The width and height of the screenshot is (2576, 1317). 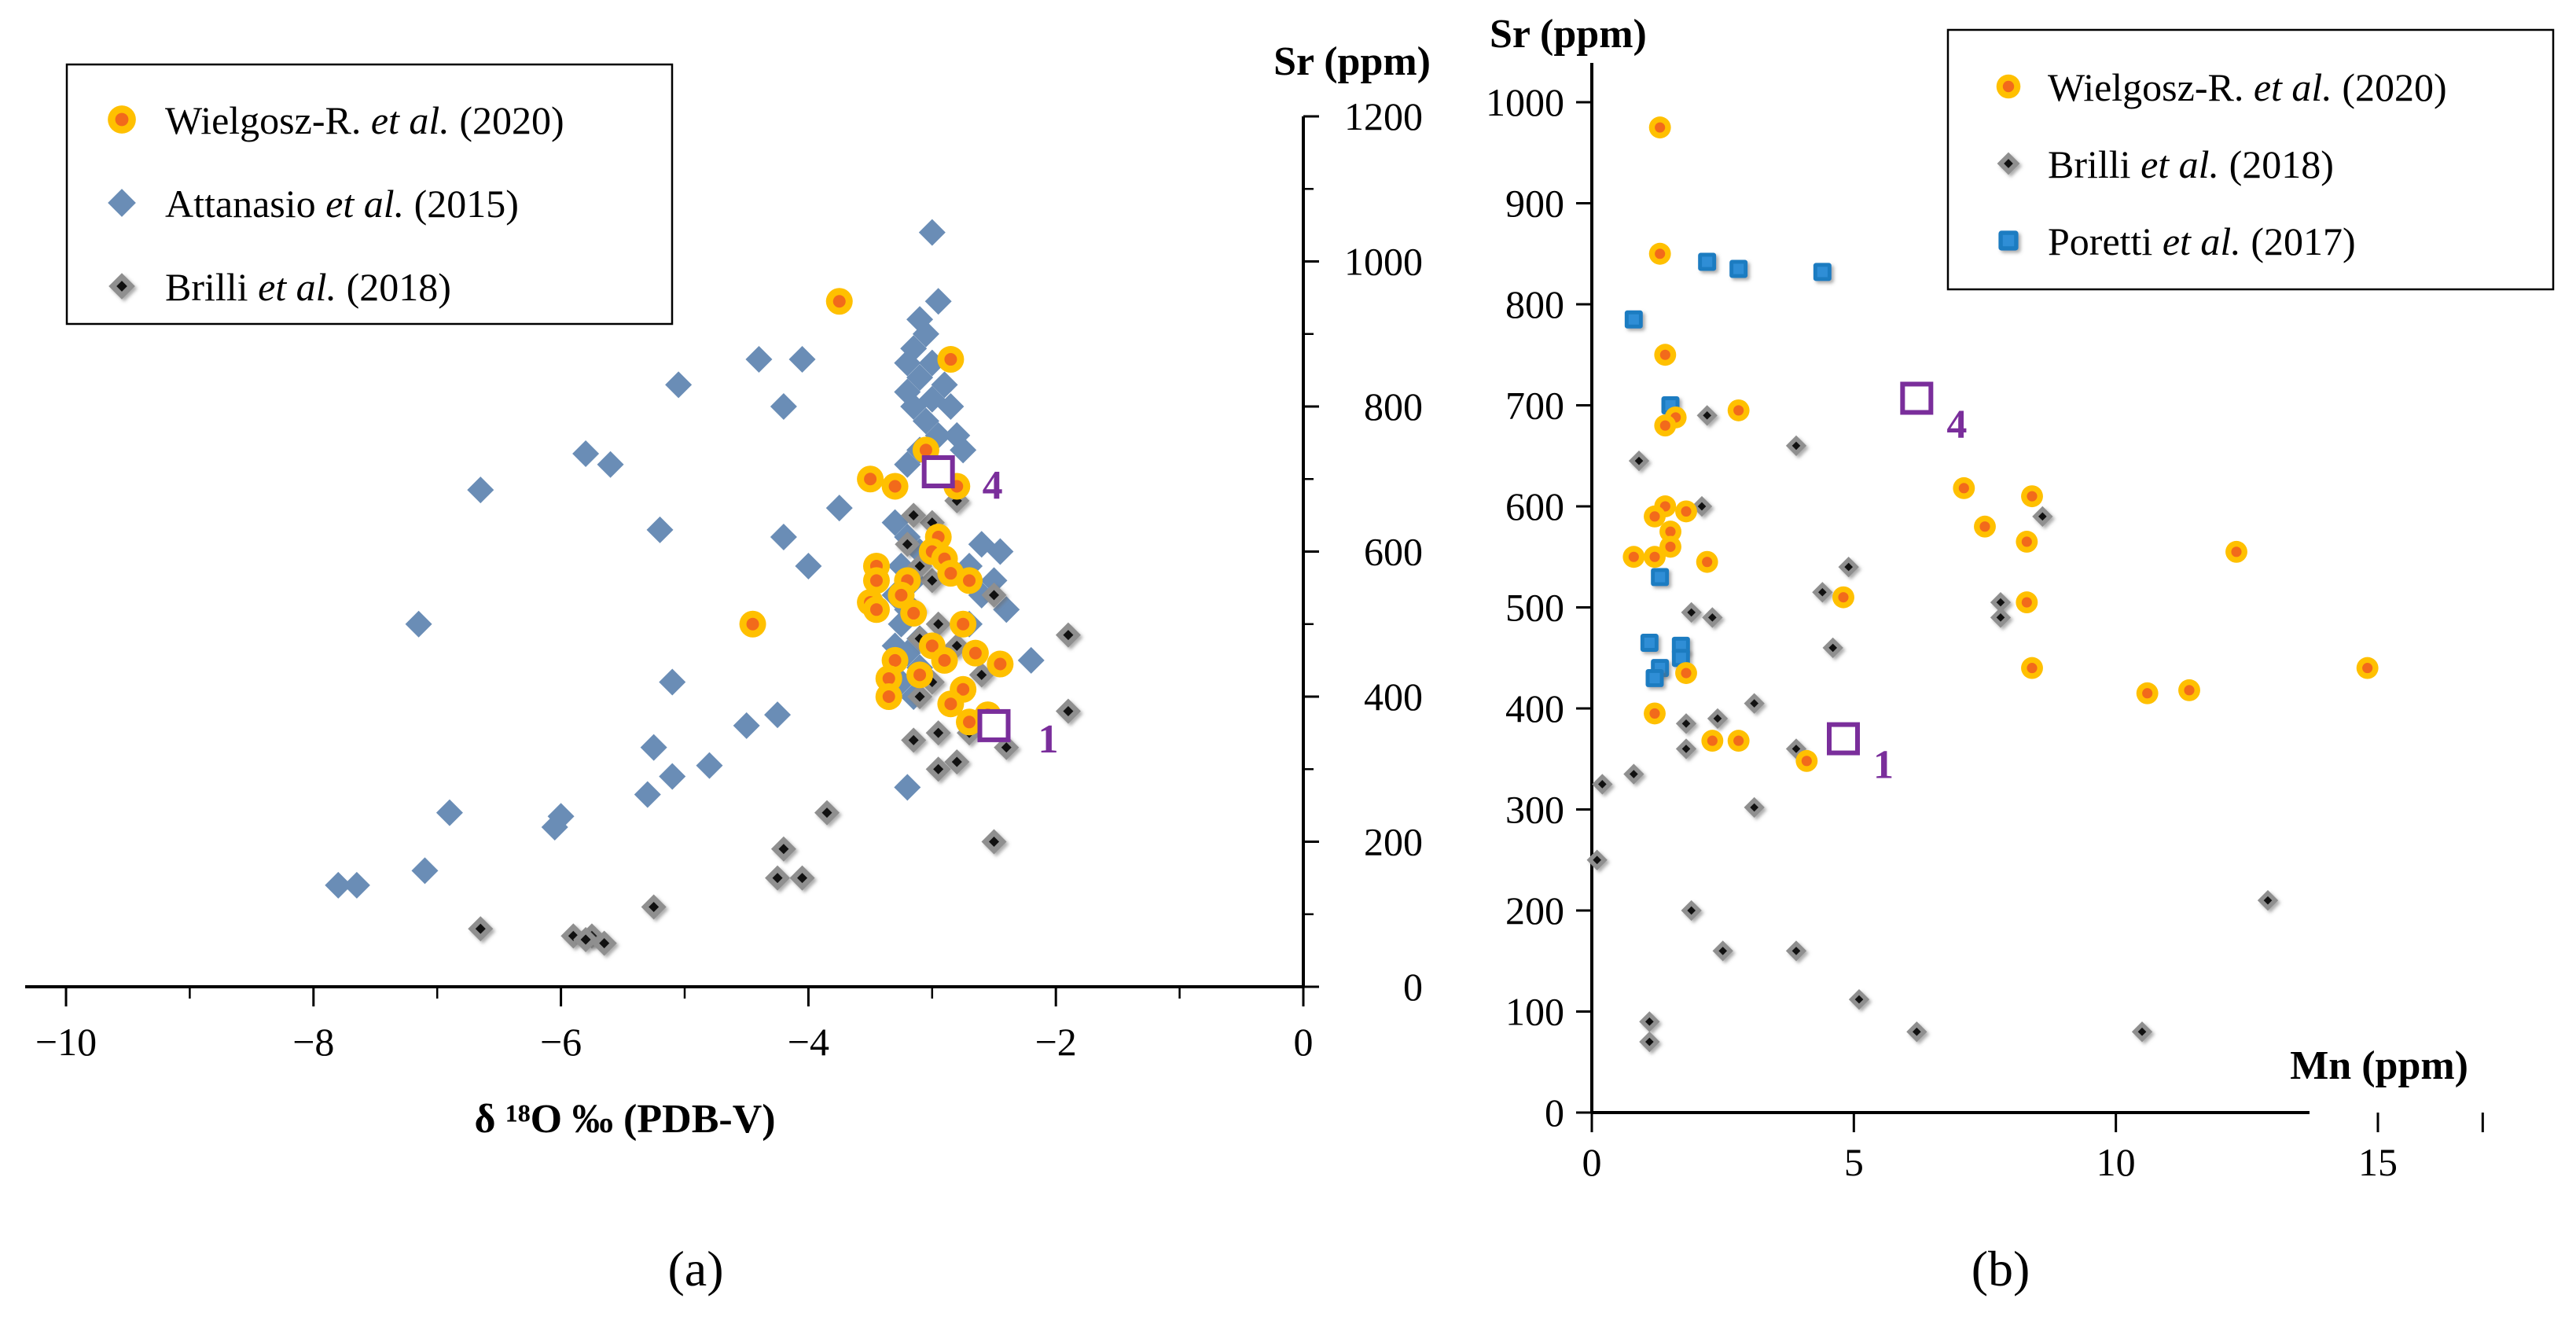 I want to click on legend-label: Poretti et al. (2017), so click(x=2202, y=241).